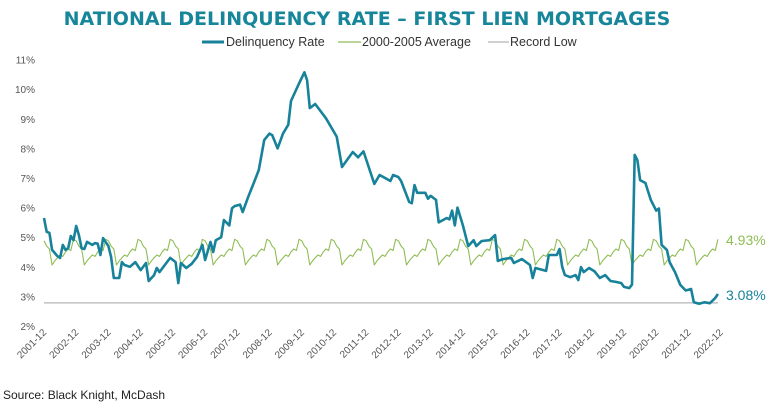  I want to click on x-tick-label: 2006-12, so click(193, 344).